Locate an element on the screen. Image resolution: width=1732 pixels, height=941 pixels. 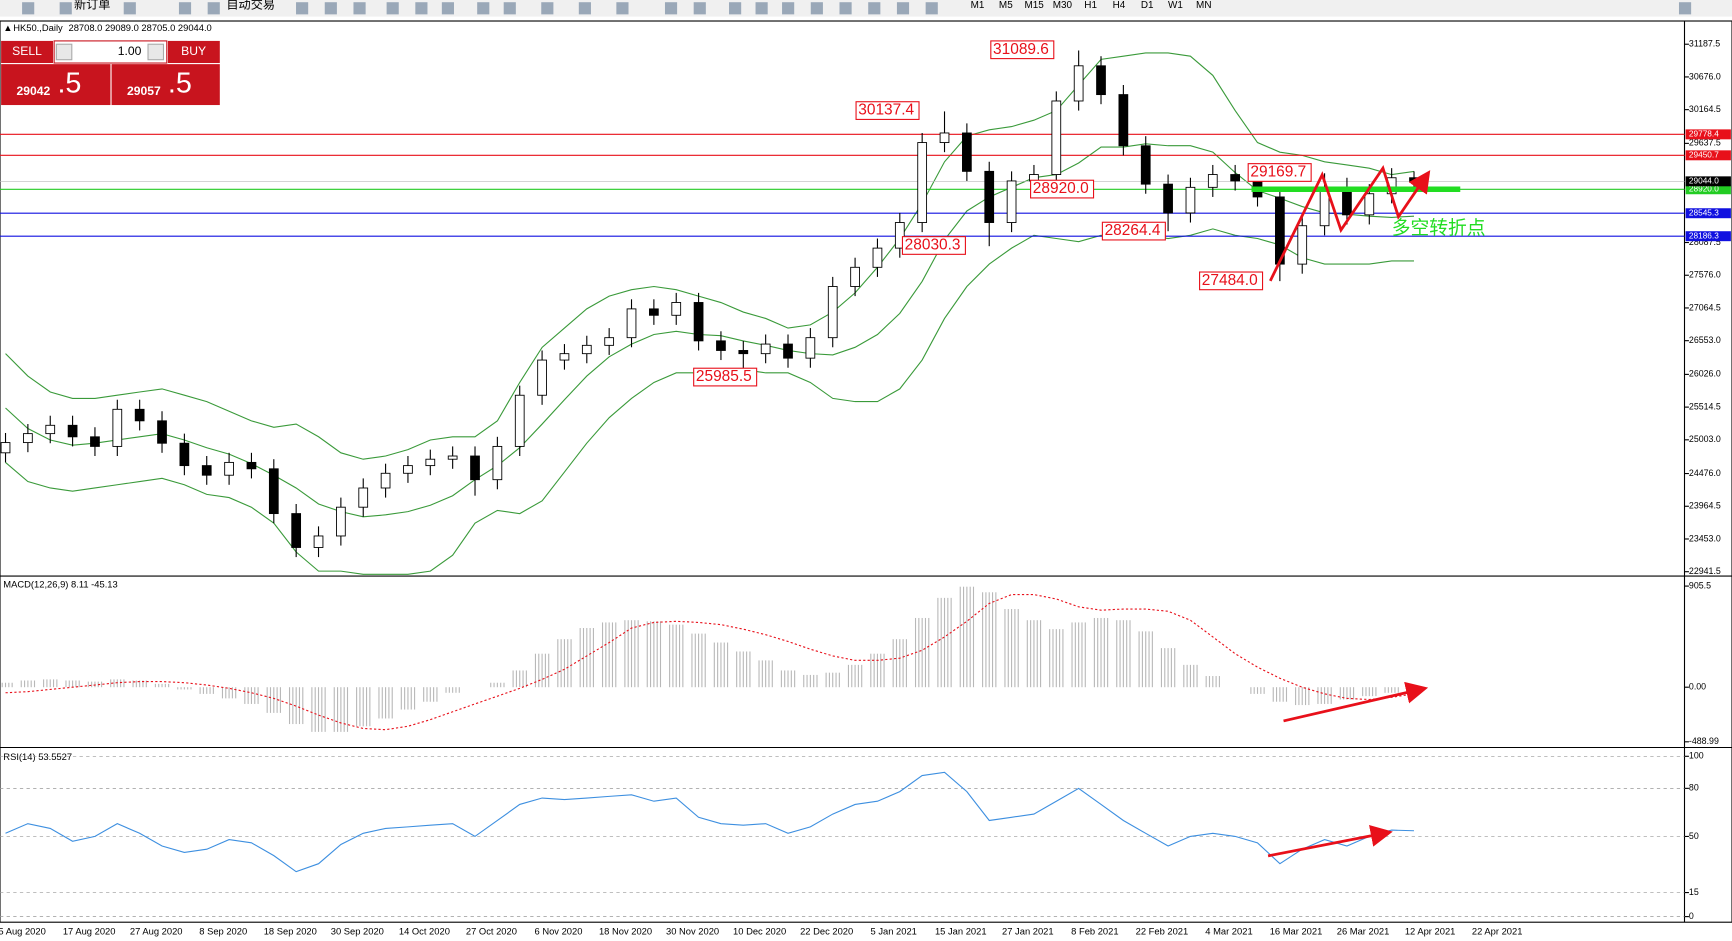
timeframe-button: H1 is located at coordinates (1090, 5).